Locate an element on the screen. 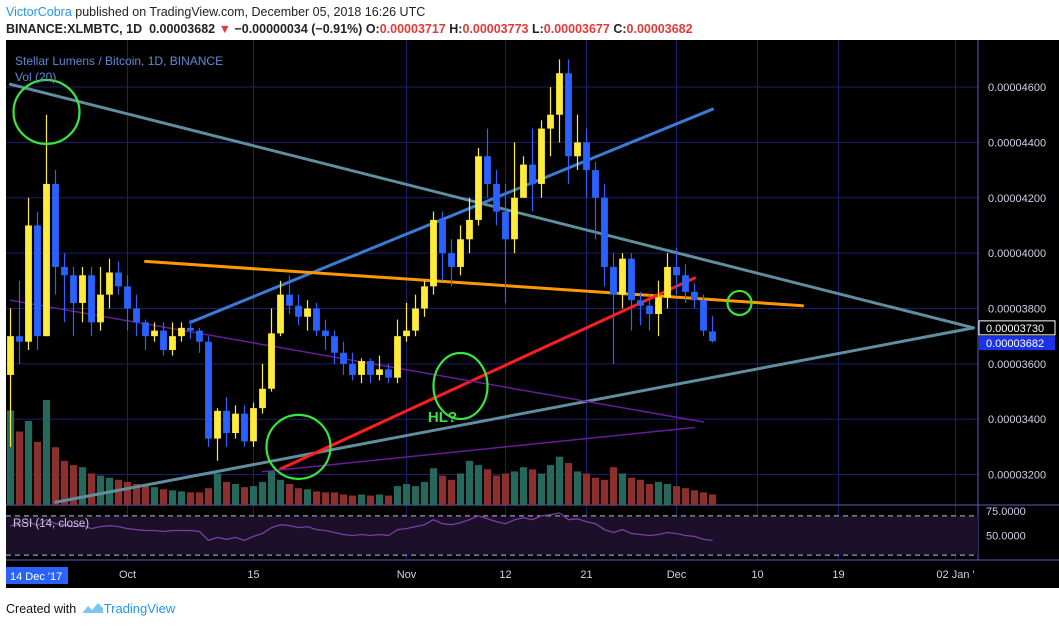 This screenshot has width=1059, height=627. price-label-text: 0.00003730 is located at coordinates (1015, 329).